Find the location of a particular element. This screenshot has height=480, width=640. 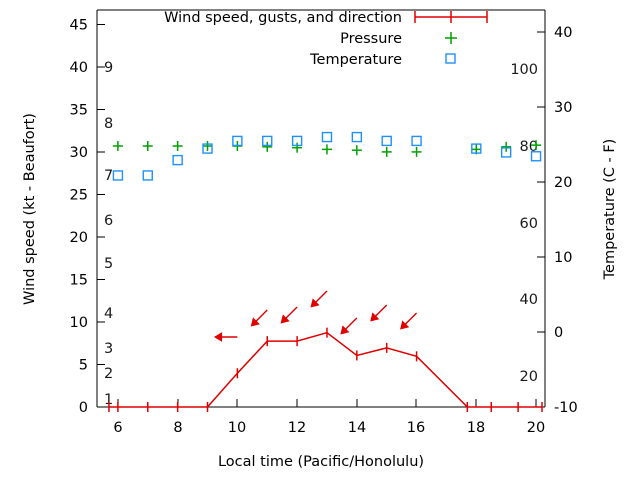

temperature-series is located at coordinates (327, 156).